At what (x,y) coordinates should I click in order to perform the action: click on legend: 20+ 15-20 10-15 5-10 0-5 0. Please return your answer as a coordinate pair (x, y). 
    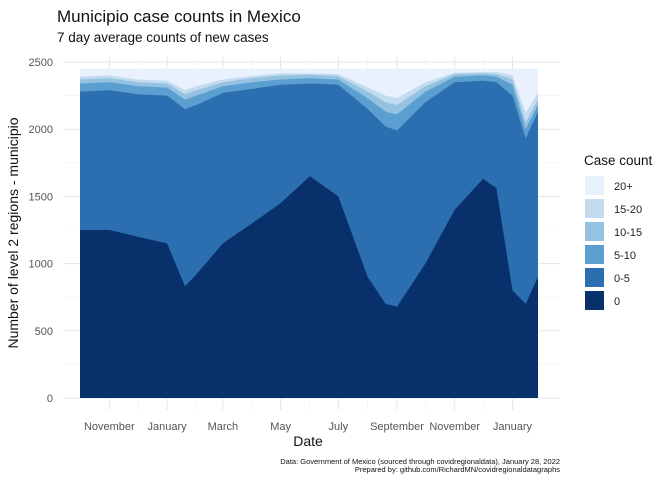
    Looking at the image, I should click on (613, 243).